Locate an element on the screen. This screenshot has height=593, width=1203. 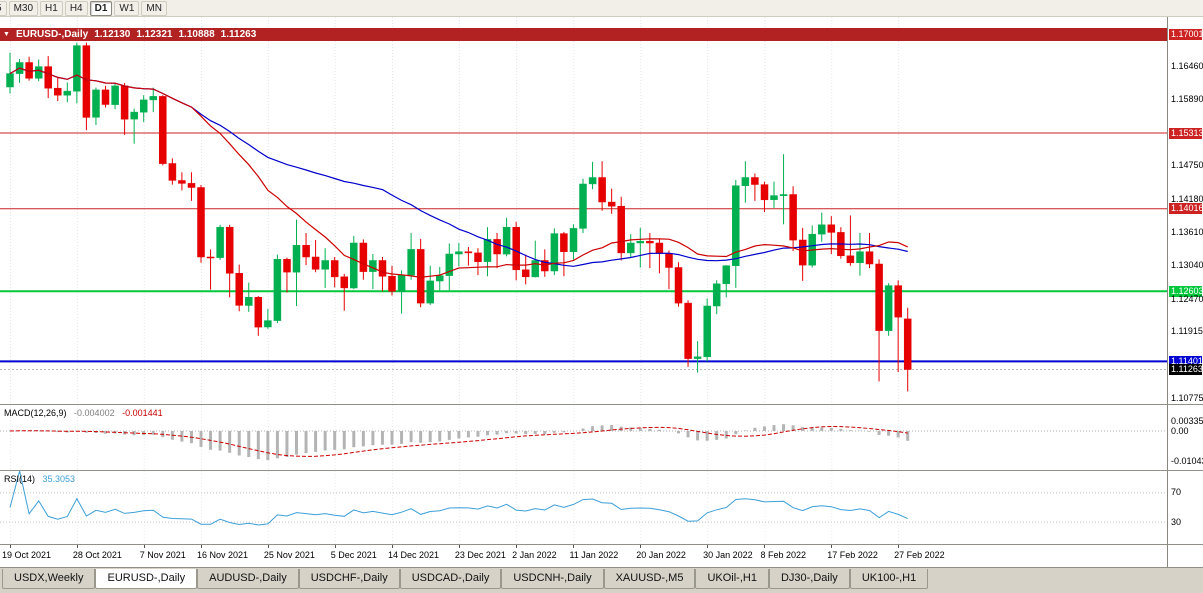
date-label: 5 Dec 2021 is located at coordinates (353, 555).